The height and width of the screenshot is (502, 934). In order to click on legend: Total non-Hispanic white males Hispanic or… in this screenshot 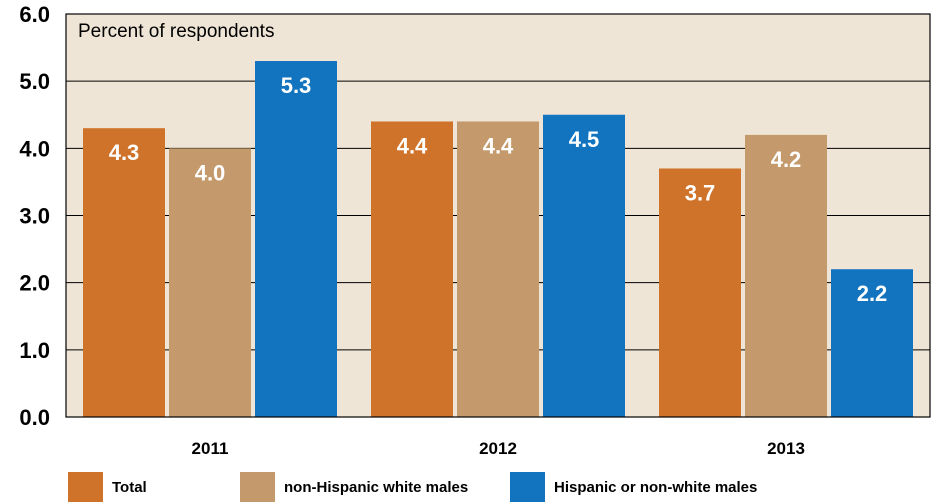, I will do `click(412, 487)`.